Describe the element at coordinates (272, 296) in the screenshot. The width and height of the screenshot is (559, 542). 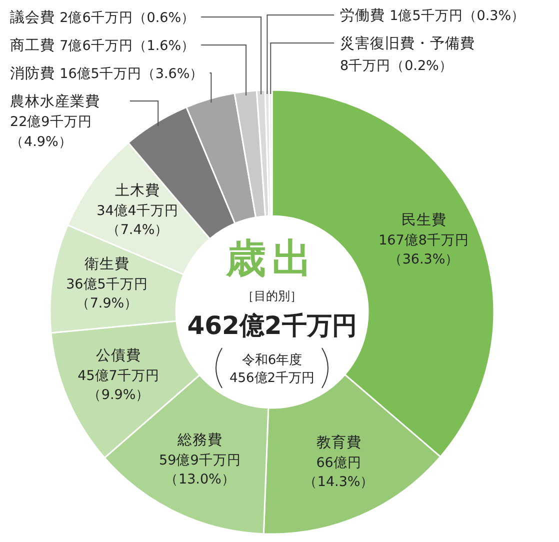
I see `text: ［目的別］` at that location.